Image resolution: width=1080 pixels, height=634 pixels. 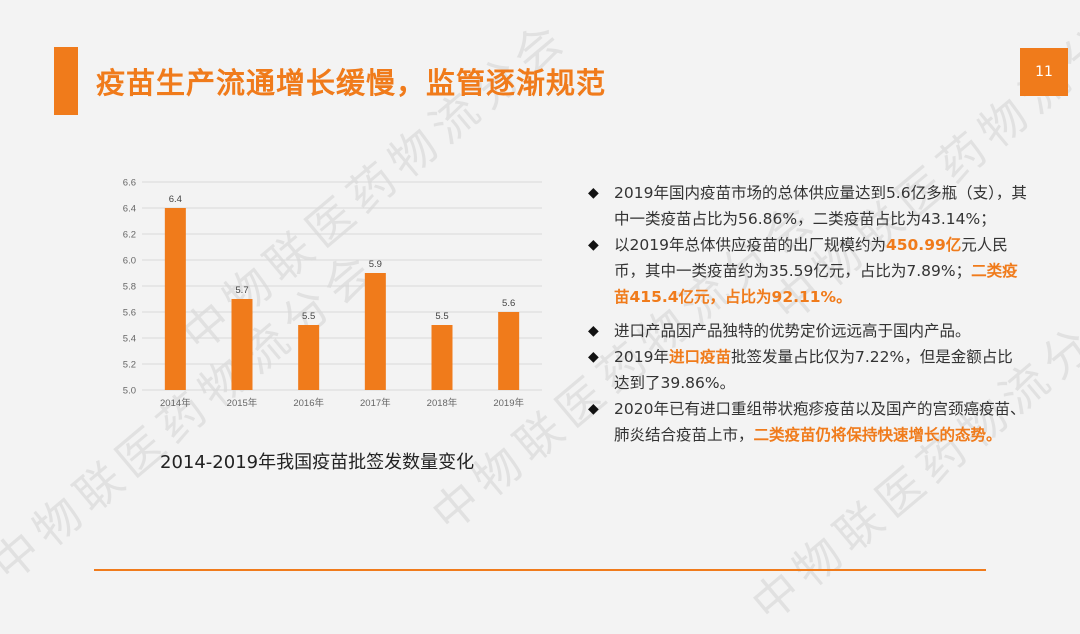 What do you see at coordinates (813, 370) in the screenshot?
I see `bullet-text: 批签发量占比仅为7.22%，但是金额占比达到了39.86%。` at bounding box center [813, 370].